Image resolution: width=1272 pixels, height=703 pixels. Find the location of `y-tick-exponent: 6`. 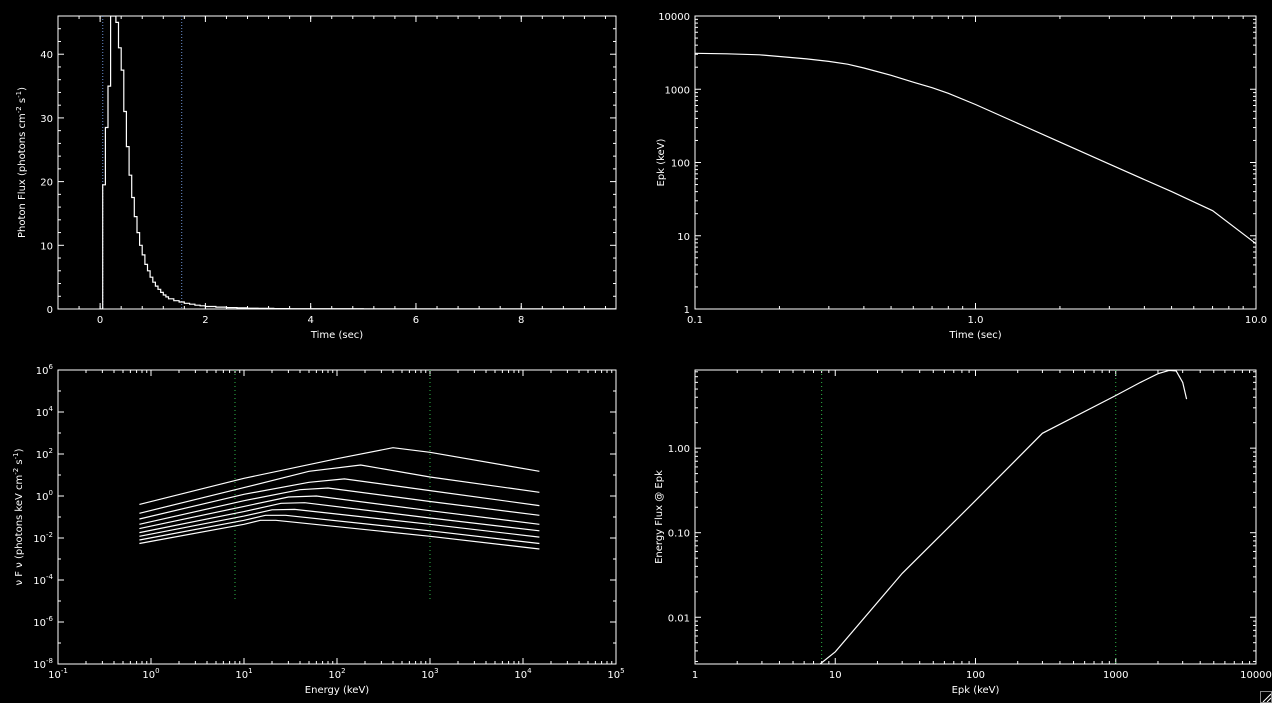

y-tick-exponent: 6 is located at coordinates (51, 367).